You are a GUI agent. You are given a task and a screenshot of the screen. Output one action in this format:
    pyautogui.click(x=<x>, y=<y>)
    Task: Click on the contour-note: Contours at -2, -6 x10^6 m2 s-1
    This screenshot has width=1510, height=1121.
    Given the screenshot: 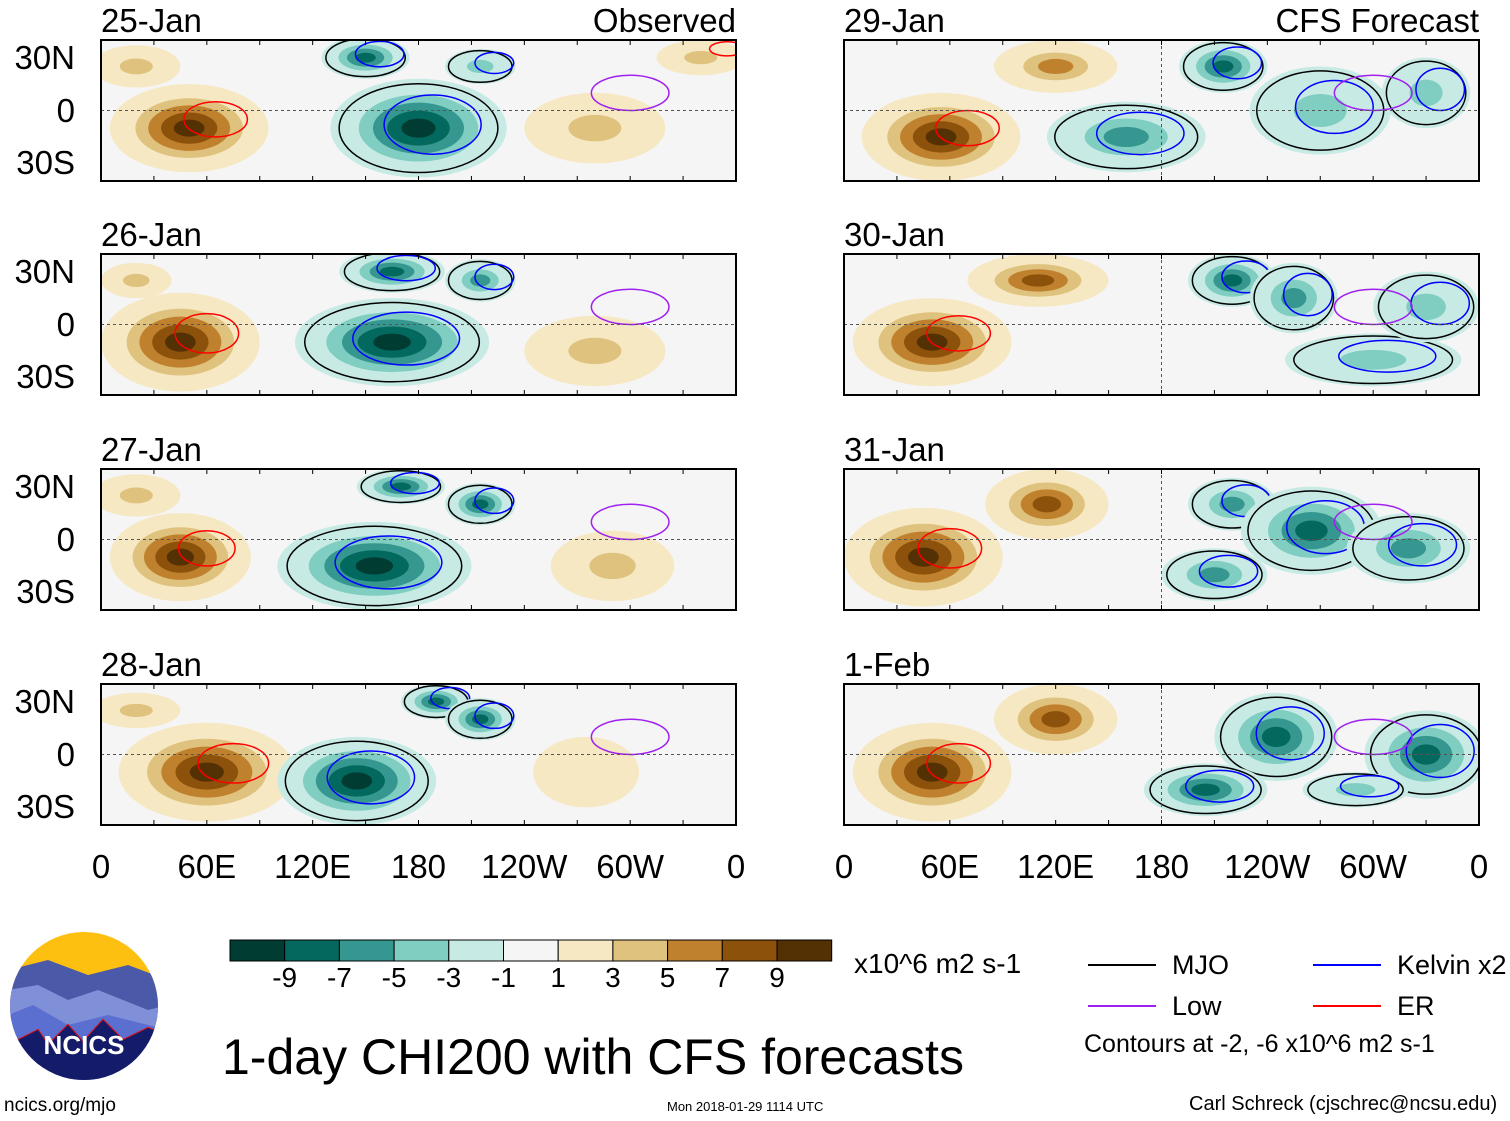 What is the action you would take?
    pyautogui.click(x=1259, y=1044)
    